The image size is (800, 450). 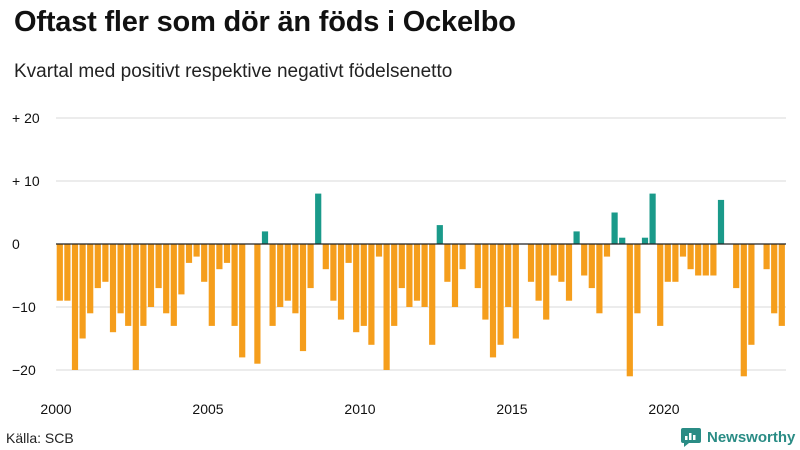 What do you see at coordinates (561, 263) in the screenshot?
I see `bar-2016-q3: 2016 kv3: -6` at bounding box center [561, 263].